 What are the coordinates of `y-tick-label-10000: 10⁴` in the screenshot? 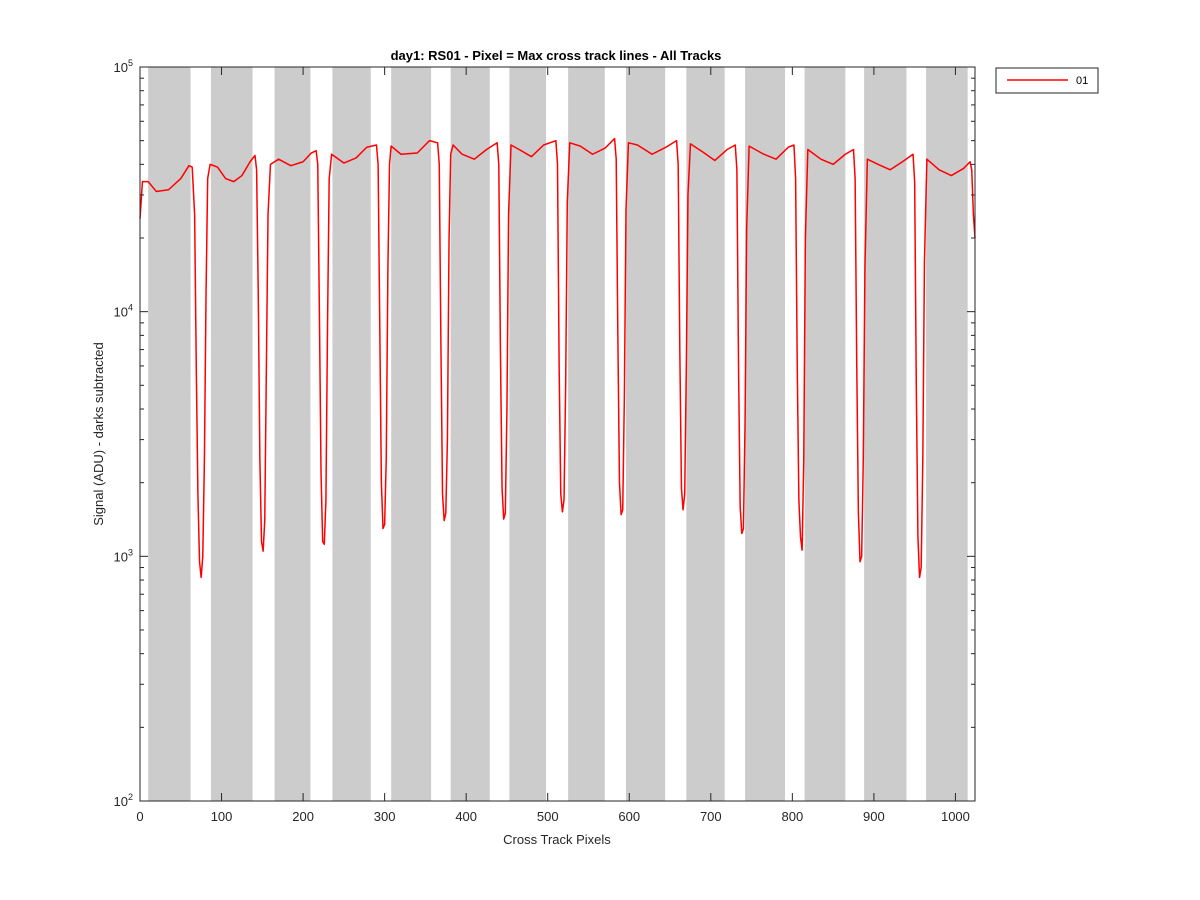 It's located at (123, 311).